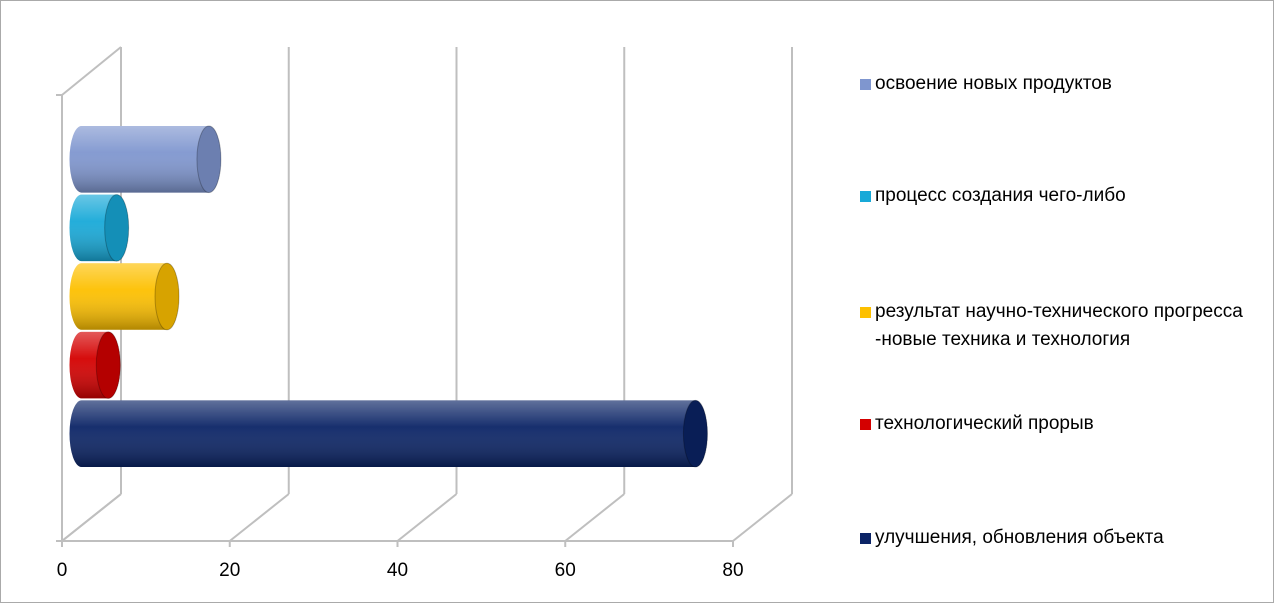 The height and width of the screenshot is (603, 1274). What do you see at coordinates (62, 570) in the screenshot?
I see `x-tick-label: 0` at bounding box center [62, 570].